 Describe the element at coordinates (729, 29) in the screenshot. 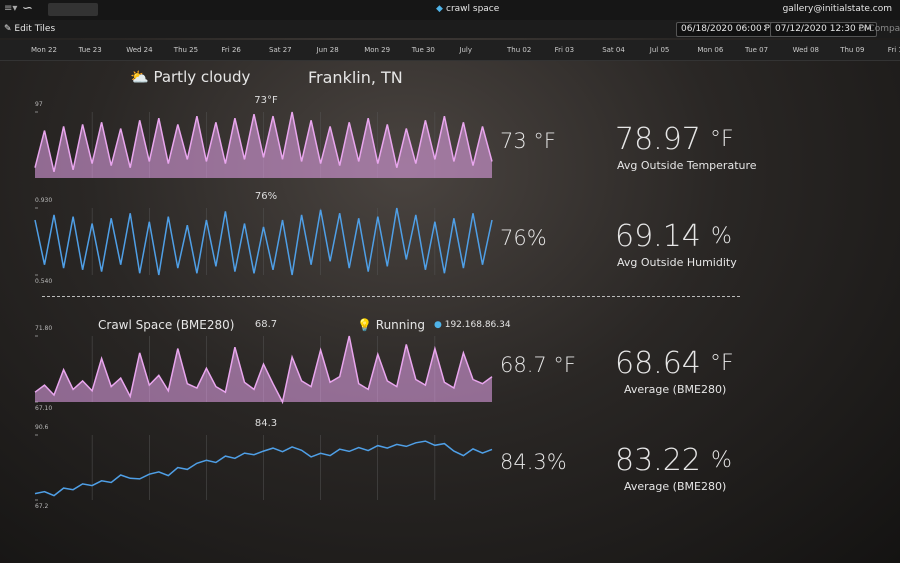

I see `start-date: 06/18/2020 06:00 PM` at that location.